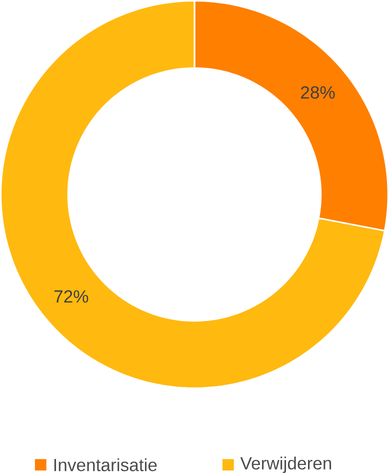 The image size is (389, 473). What do you see at coordinates (318, 92) in the screenshot?
I see `data-label: 28%` at bounding box center [318, 92].